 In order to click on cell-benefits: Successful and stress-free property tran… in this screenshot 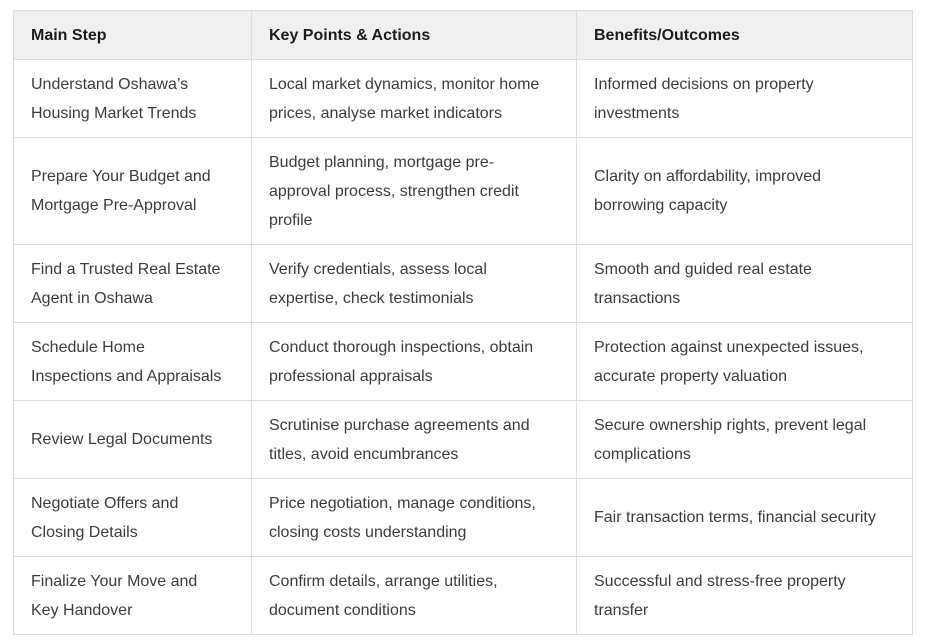, I will do `click(744, 595)`.